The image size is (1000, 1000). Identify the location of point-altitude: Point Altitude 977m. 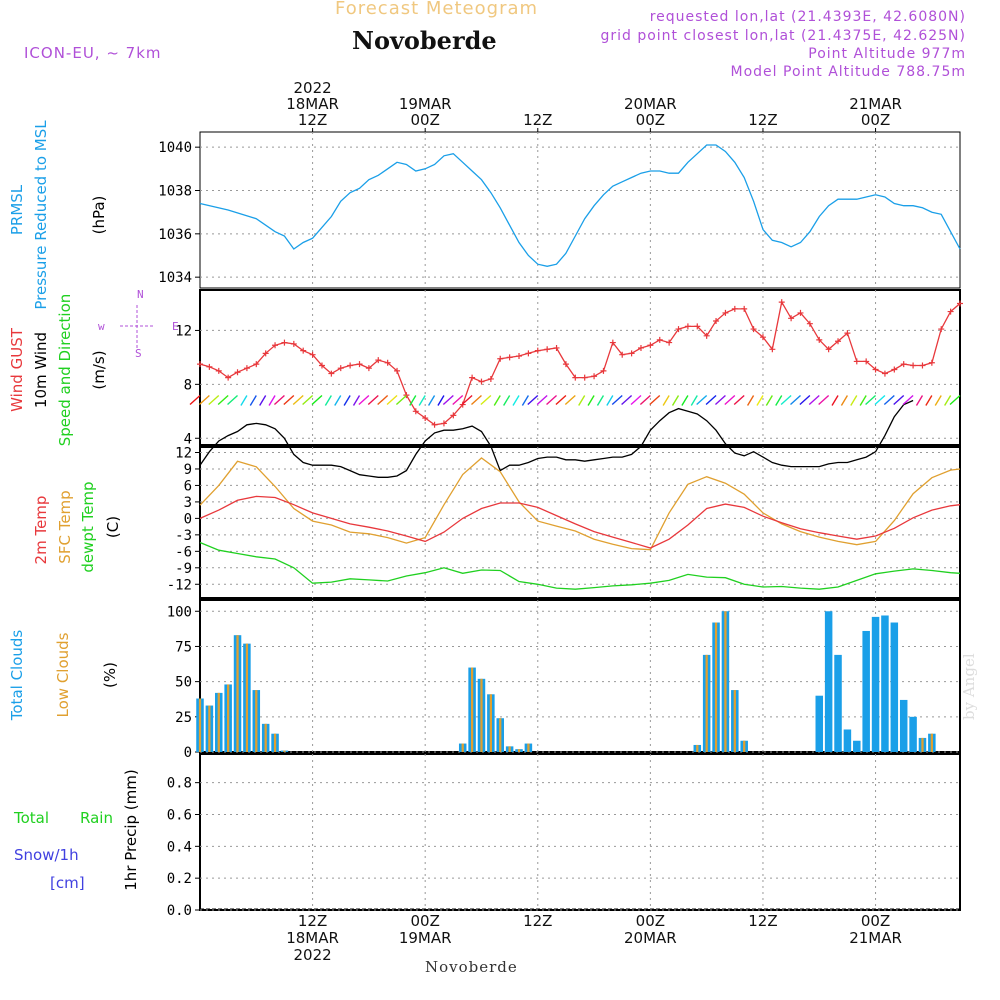
(887, 54).